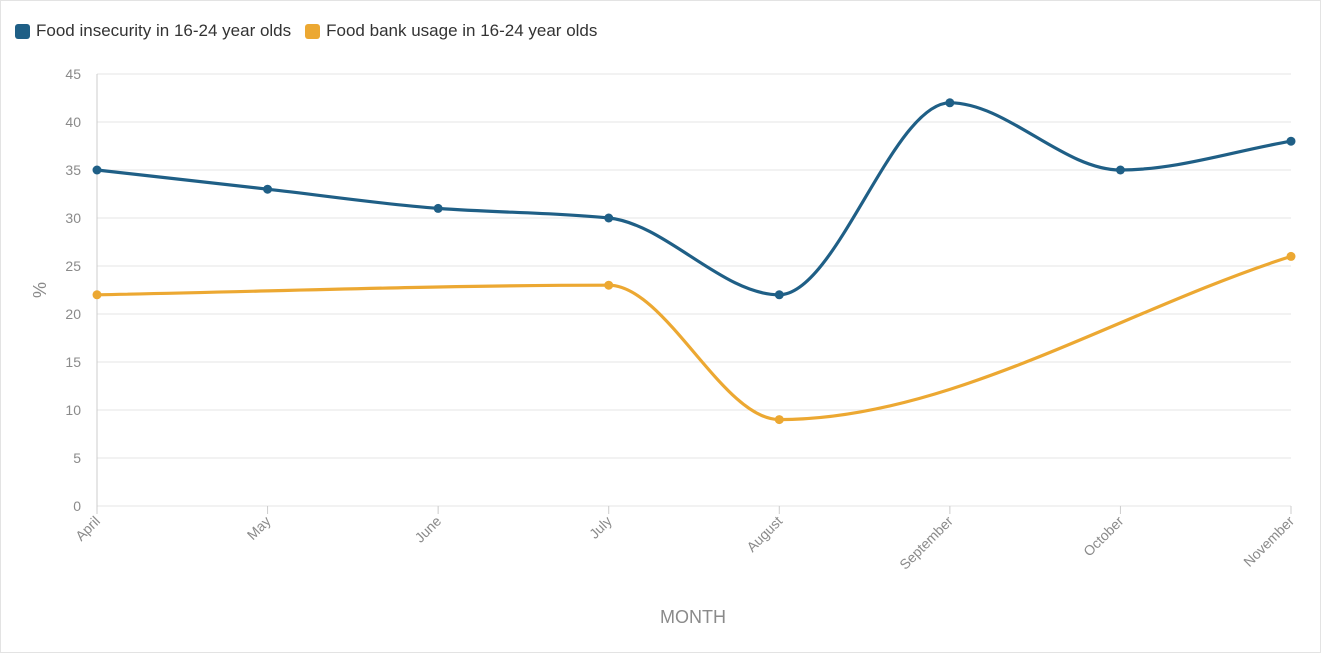 The width and height of the screenshot is (1321, 653). Describe the element at coordinates (77, 506) in the screenshot. I see `y-tick-label: 0` at that location.